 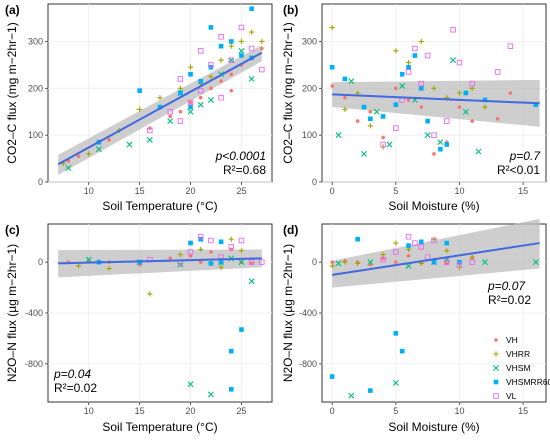 I want to click on panel-a-x-axis-title: Soil Temperature (°C), so click(x=159, y=206).